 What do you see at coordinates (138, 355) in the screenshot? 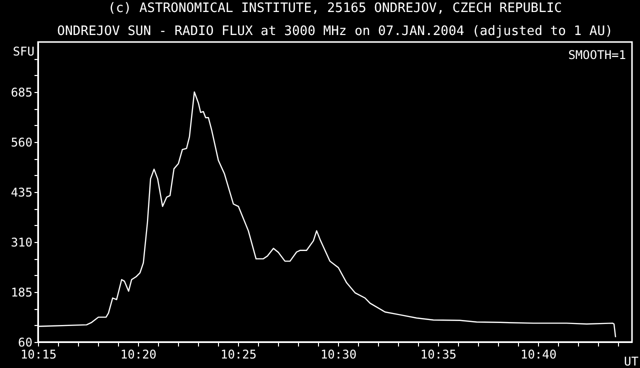
I see `x-tick-label: 10:20` at bounding box center [138, 355].